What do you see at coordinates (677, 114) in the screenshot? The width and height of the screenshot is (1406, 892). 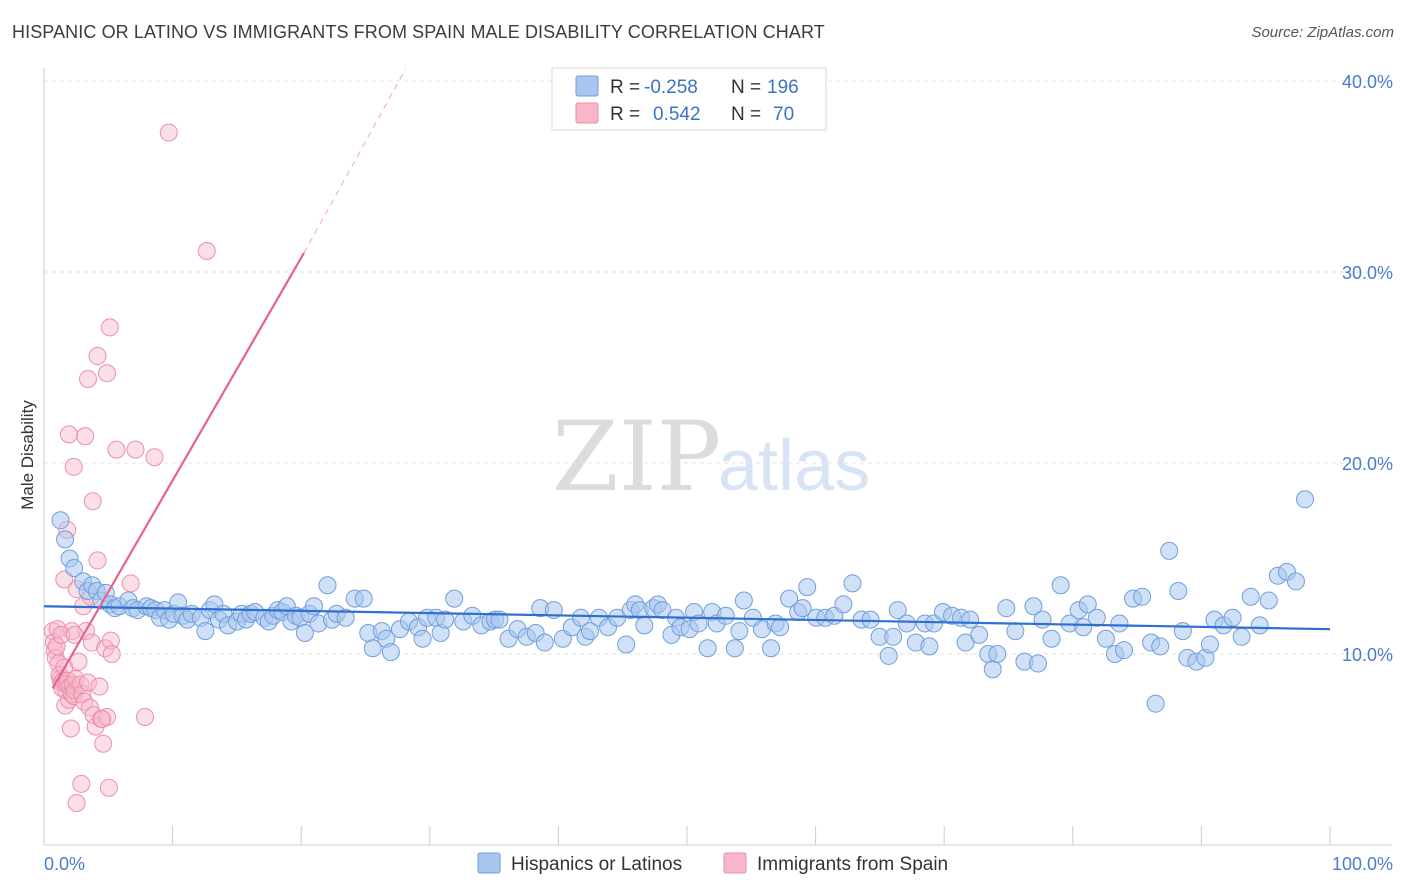 I see `legend-r-value-2: 0.542` at bounding box center [677, 114].